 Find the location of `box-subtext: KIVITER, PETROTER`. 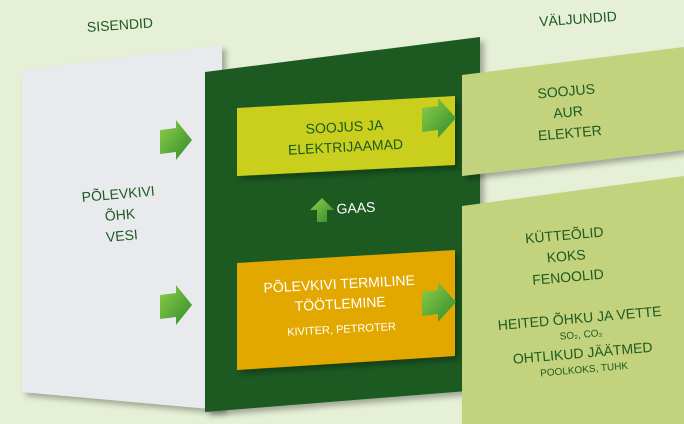

box-subtext: KIVITER, PETROTER is located at coordinates (341, 330).